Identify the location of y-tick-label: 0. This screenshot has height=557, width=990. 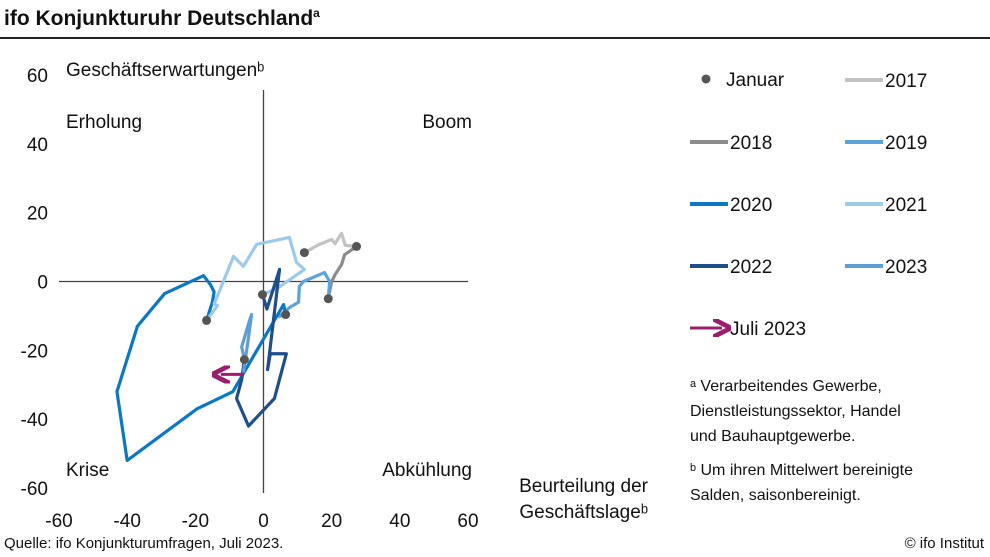
(42, 283).